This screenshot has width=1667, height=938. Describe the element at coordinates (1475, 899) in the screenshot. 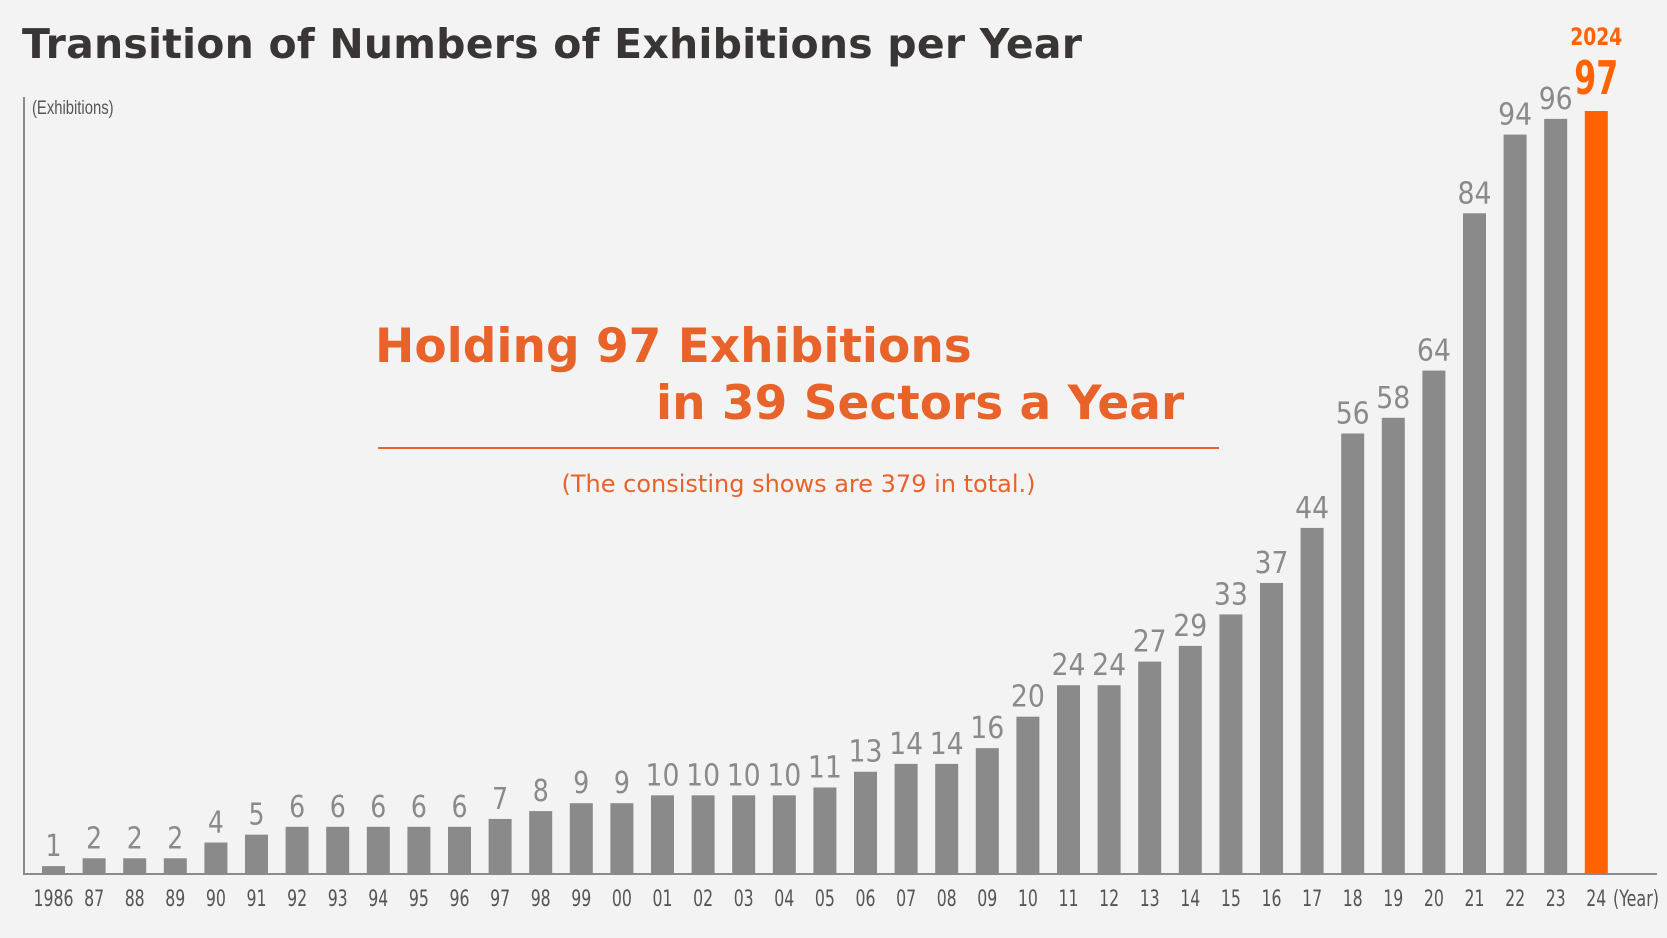

I see `x-tick-21: 21` at that location.